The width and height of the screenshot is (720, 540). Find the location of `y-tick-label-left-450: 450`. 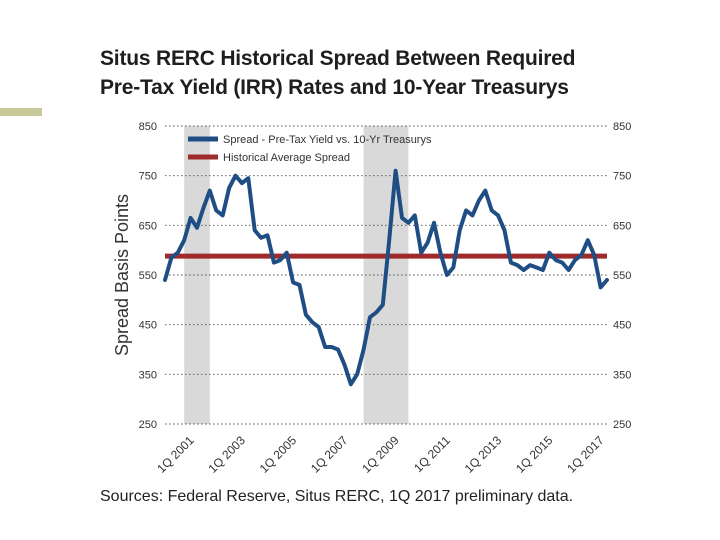

y-tick-label-left-450: 450 is located at coordinates (148, 326).